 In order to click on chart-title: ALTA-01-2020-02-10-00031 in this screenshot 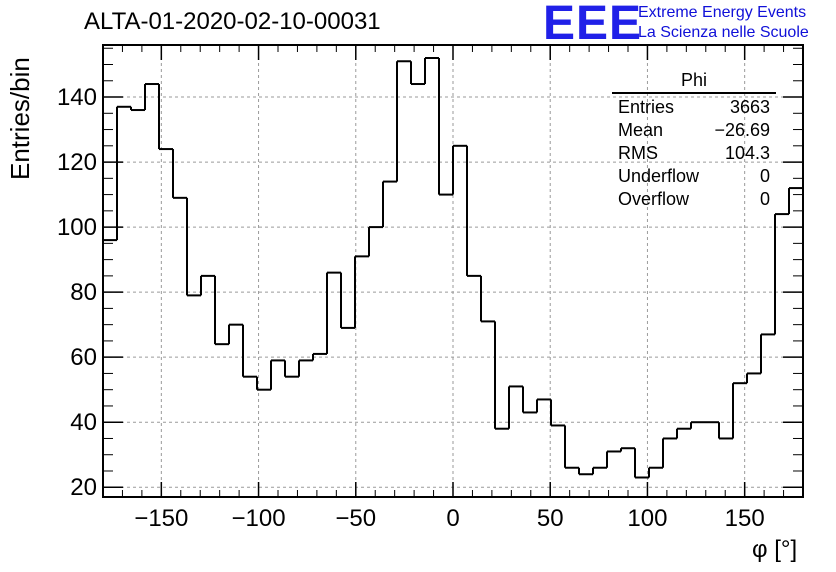, I will do `click(232, 21)`.